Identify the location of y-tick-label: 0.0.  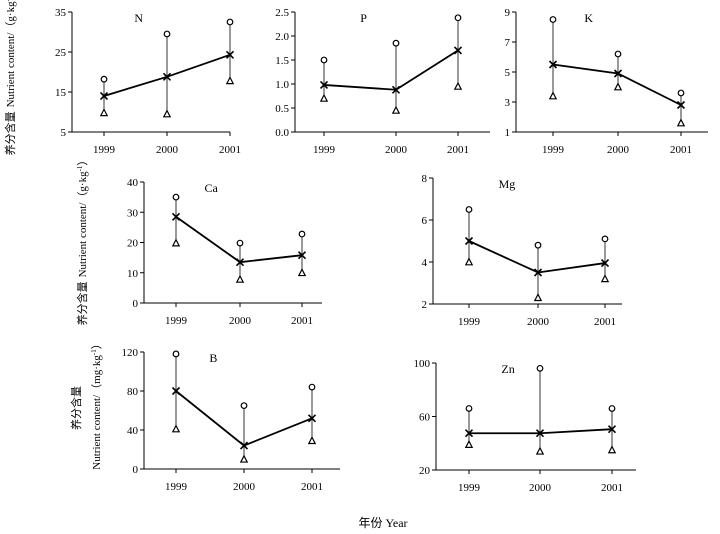
(282, 133).